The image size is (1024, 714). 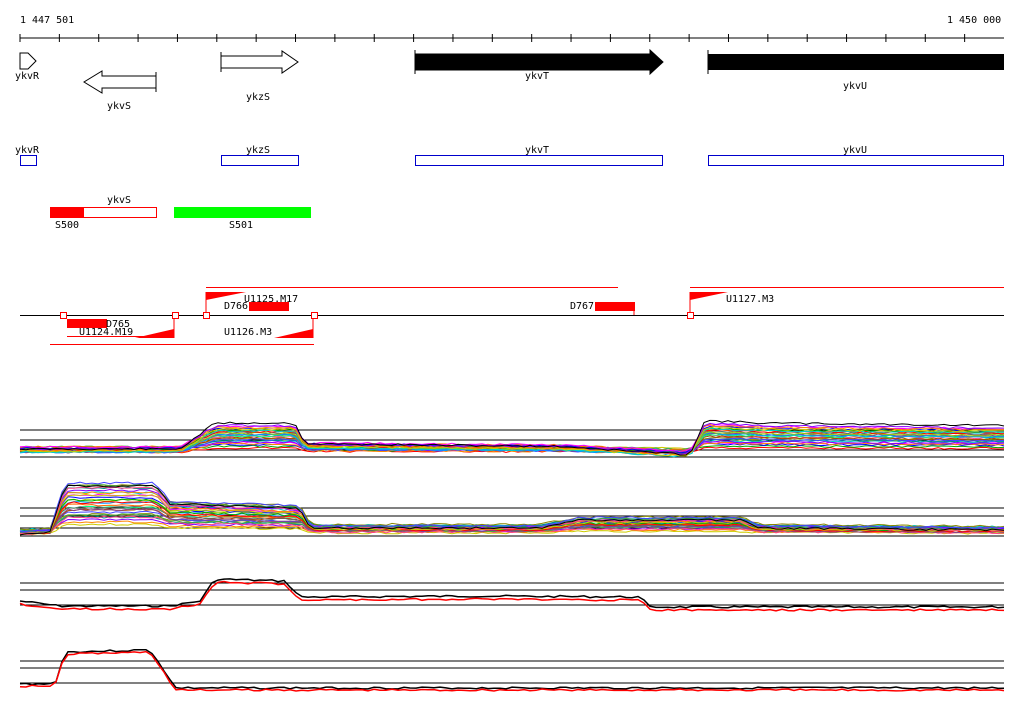 What do you see at coordinates (855, 150) in the screenshot?
I see `gene-box-label-ykvU: ykvU` at bounding box center [855, 150].